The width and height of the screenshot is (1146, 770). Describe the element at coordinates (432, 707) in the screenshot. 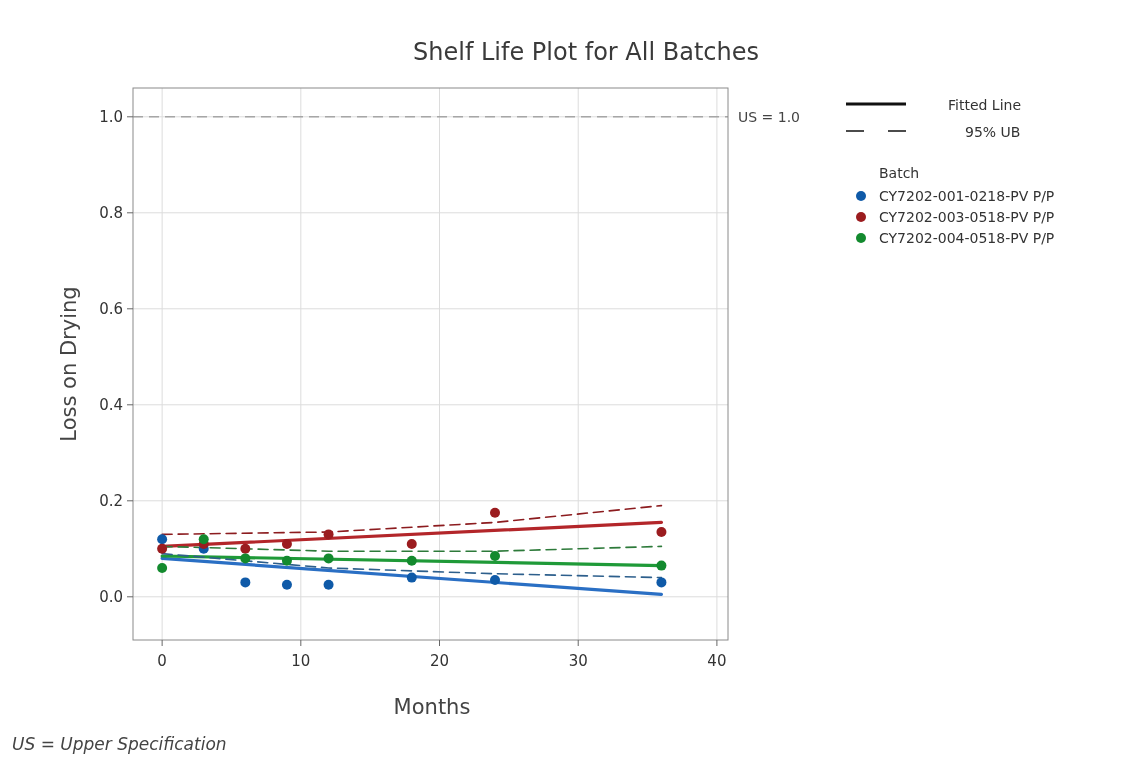

I see `x-axis-title: Months` at that location.